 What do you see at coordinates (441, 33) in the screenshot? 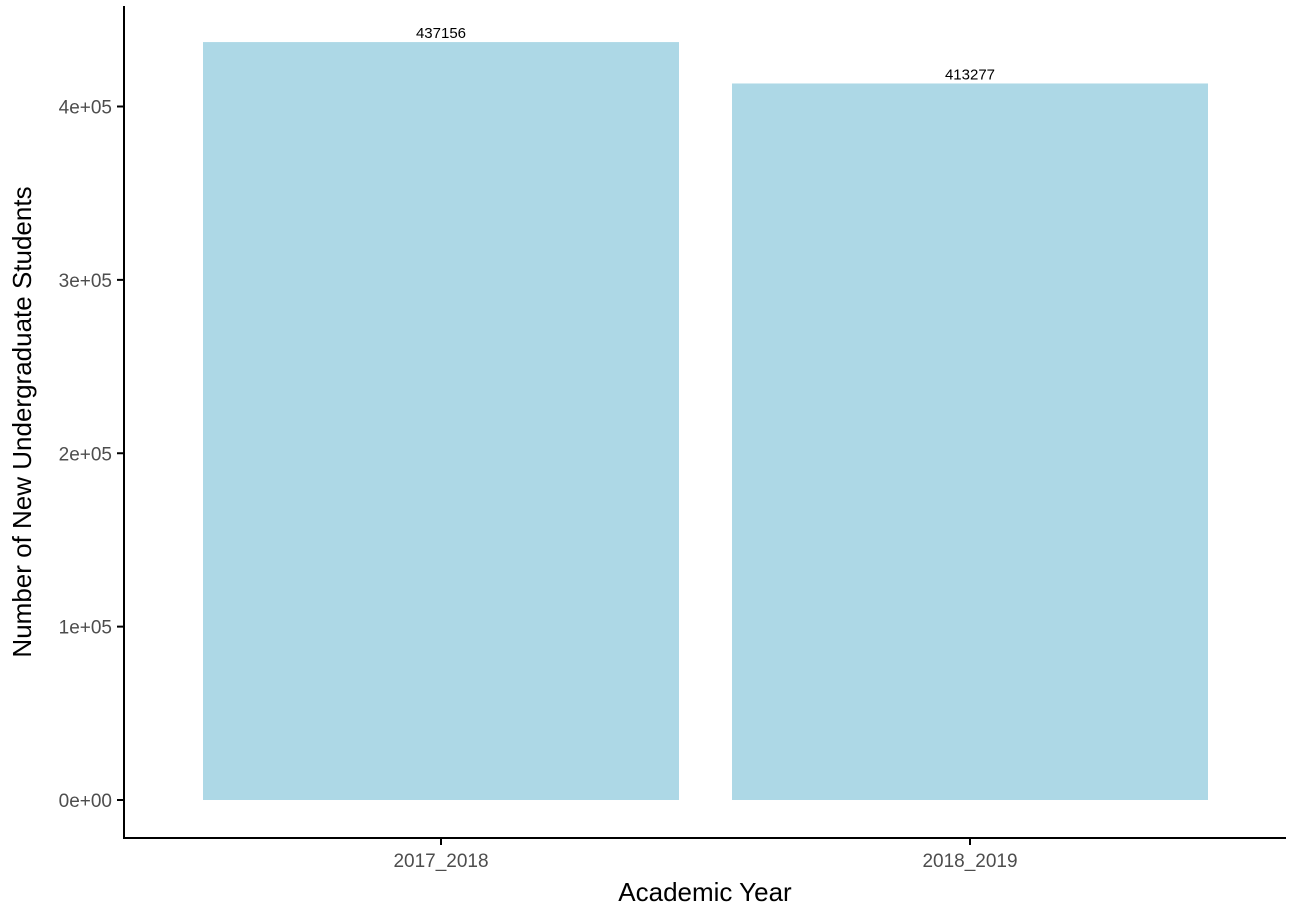
I see `data-label-2017_2018: 437156` at bounding box center [441, 33].